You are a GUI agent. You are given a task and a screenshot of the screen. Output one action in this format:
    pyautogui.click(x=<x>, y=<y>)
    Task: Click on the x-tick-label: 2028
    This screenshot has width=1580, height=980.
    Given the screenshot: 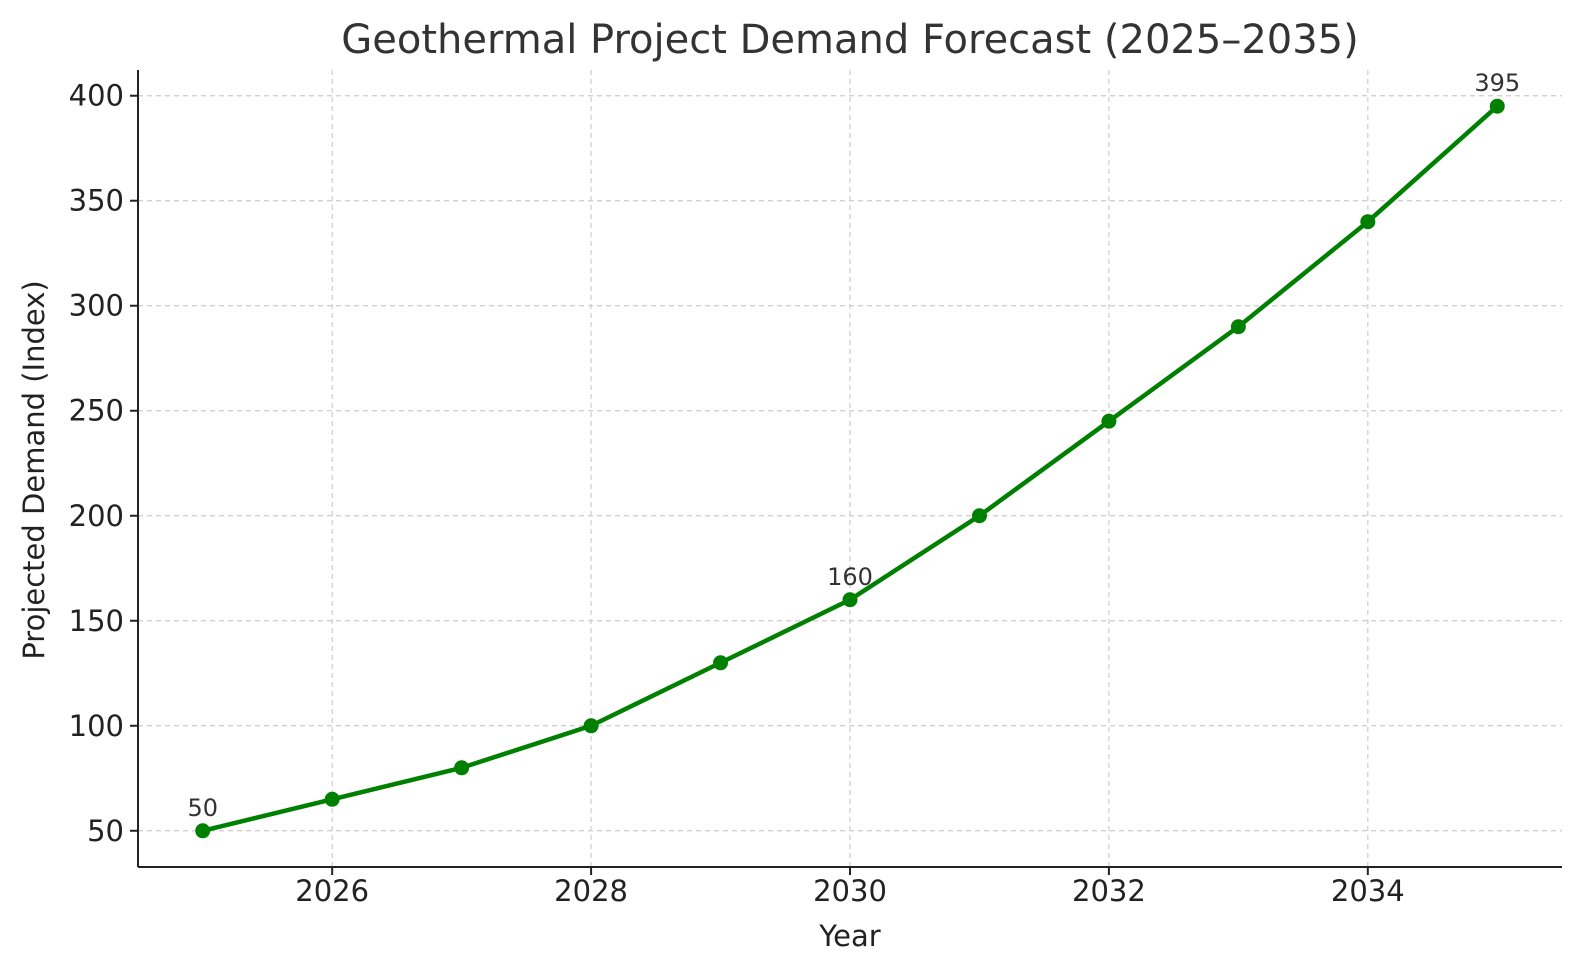 What is the action you would take?
    pyautogui.click(x=591, y=891)
    